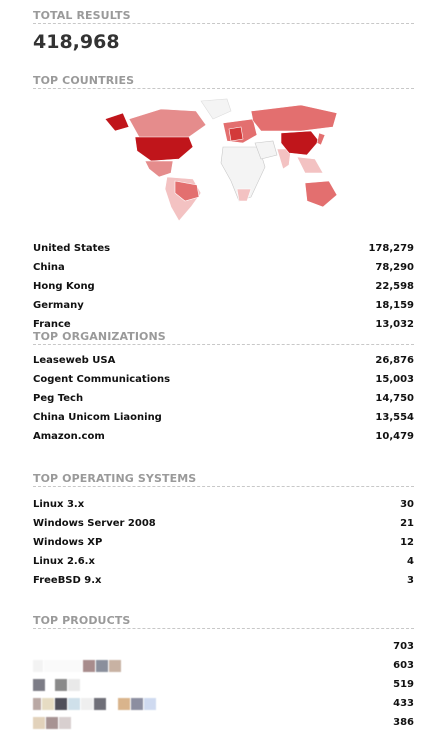 Image resolution: width=434 pixels, height=747 pixels. What do you see at coordinates (407, 542) in the screenshot?
I see `os-count: 12` at bounding box center [407, 542].